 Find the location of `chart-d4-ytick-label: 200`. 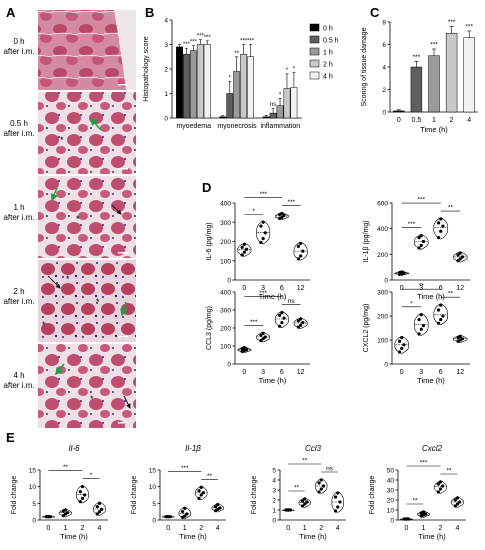

chart-d4-ytick-label: 200 is located at coordinates (382, 317).